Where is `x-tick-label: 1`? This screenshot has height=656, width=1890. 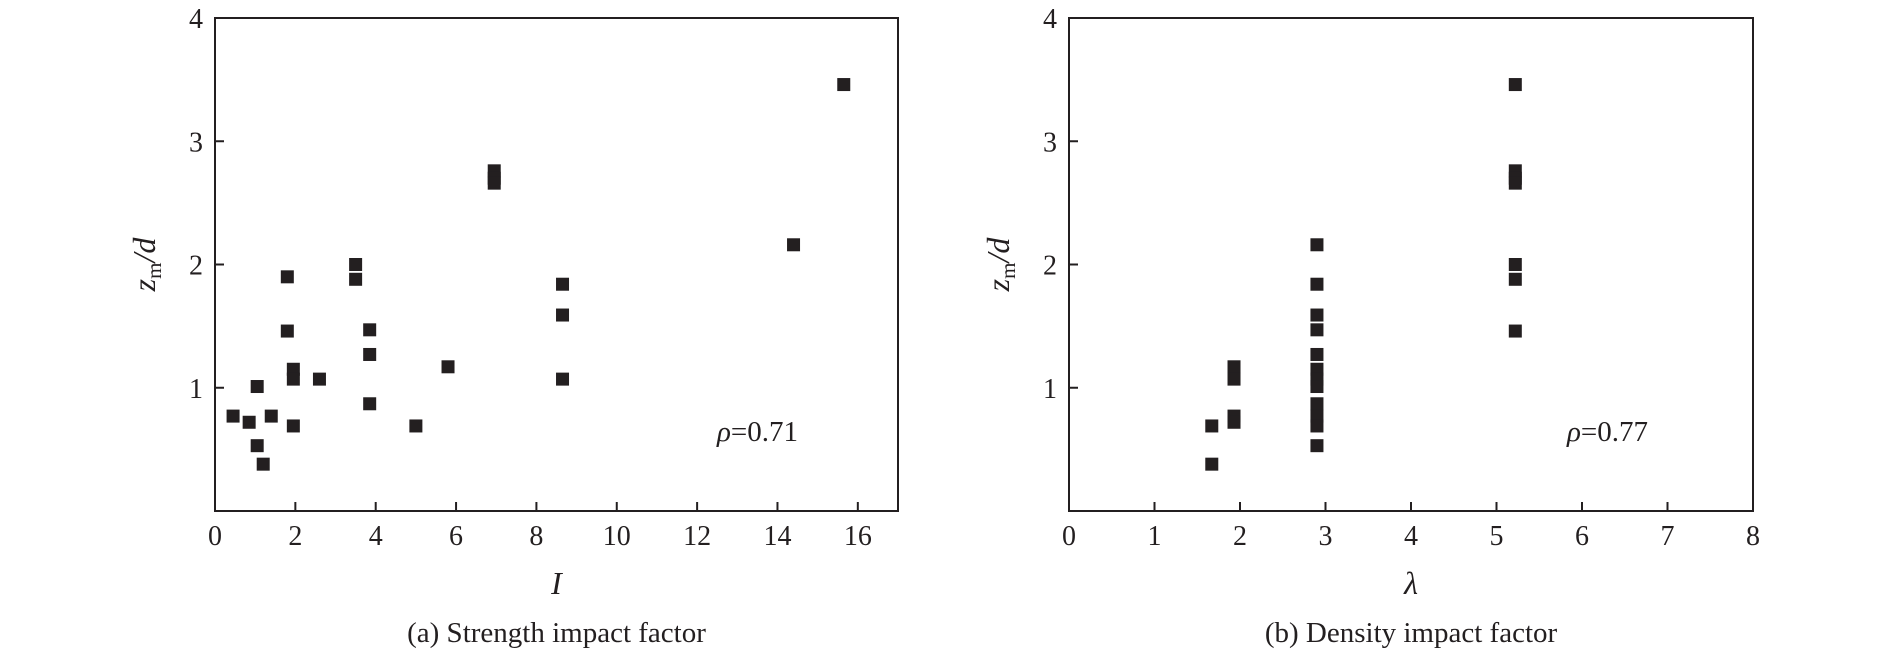 x-tick-label: 1 is located at coordinates (1155, 536).